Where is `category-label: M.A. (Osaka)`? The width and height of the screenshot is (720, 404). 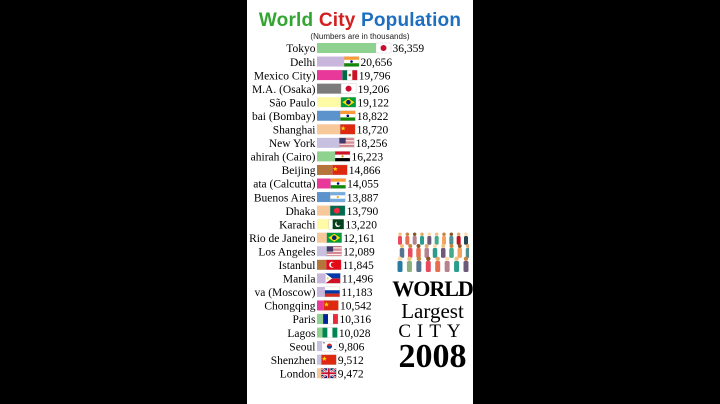
category-label: M.A. (Osaka) is located at coordinates (284, 90).